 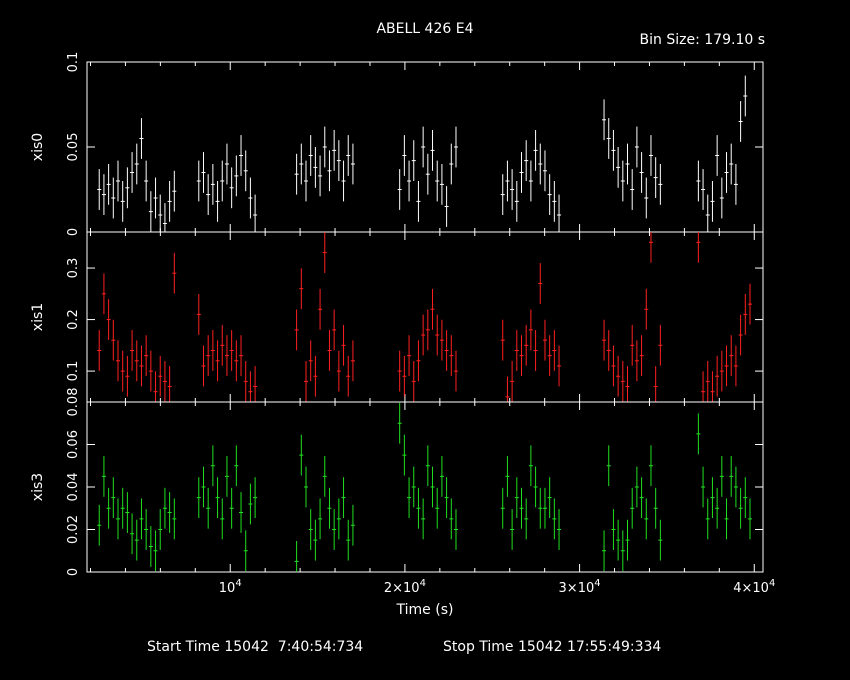 What do you see at coordinates (38, 487) in the screenshot?
I see `y-axis-label-xis3: xis3` at bounding box center [38, 487].